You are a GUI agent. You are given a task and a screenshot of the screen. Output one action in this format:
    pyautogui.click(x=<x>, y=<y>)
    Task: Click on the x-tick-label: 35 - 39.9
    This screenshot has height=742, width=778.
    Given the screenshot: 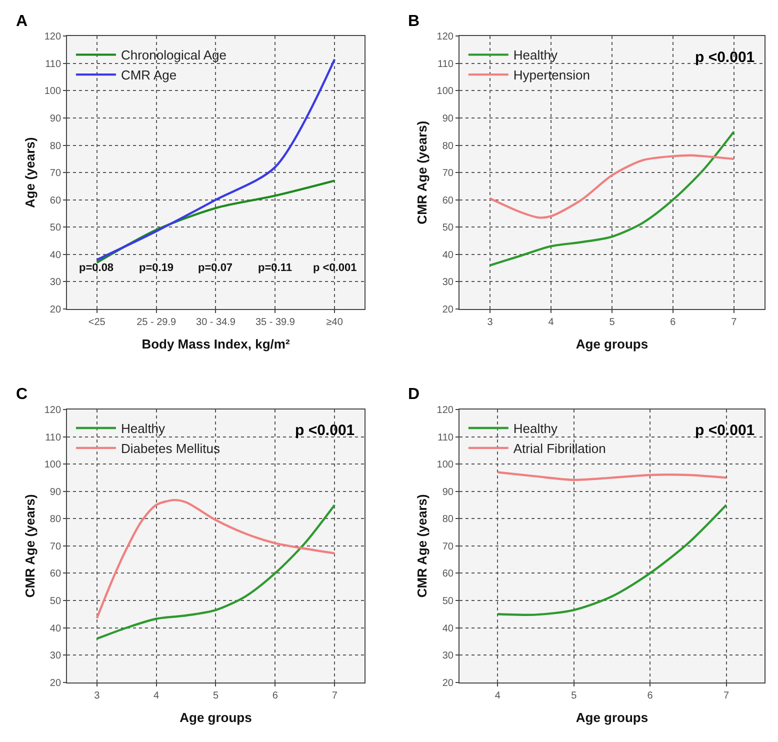 What is the action you would take?
    pyautogui.click(x=275, y=322)
    